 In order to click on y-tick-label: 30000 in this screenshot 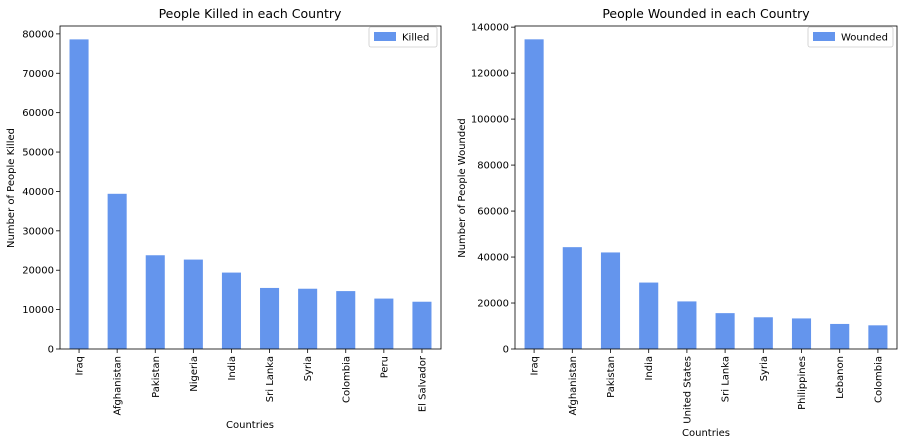, I will do `click(38, 231)`.